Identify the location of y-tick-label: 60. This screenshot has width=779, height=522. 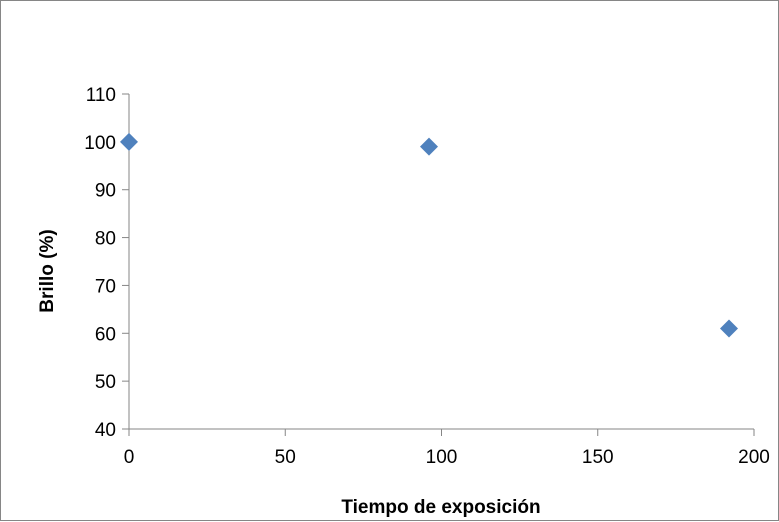
(105, 334).